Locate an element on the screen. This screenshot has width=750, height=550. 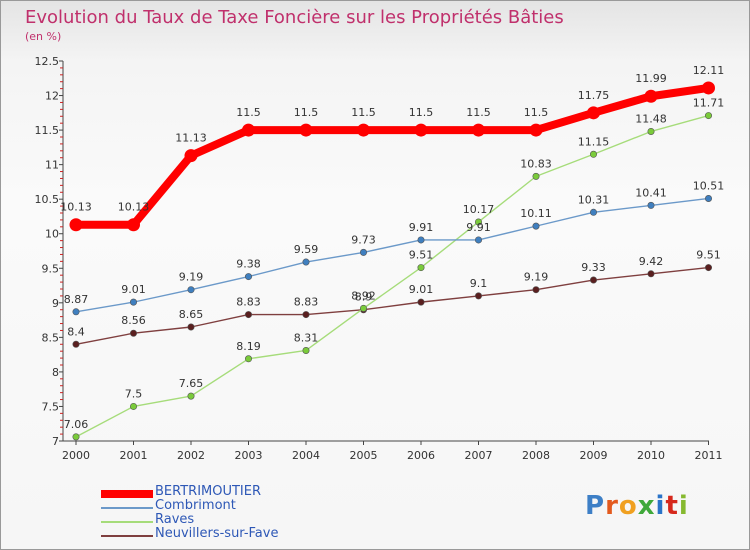
y-tick-label: 11 is located at coordinates (52, 165).